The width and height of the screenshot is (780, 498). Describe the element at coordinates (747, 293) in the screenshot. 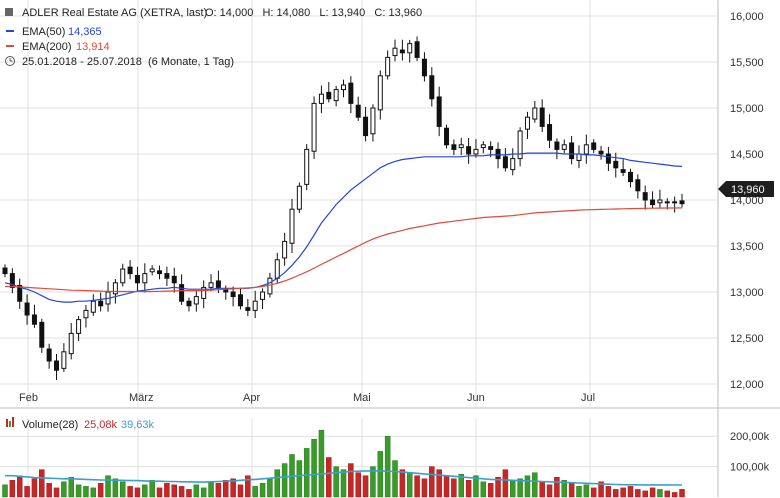

I see `y-tick-label: 13,000` at that location.